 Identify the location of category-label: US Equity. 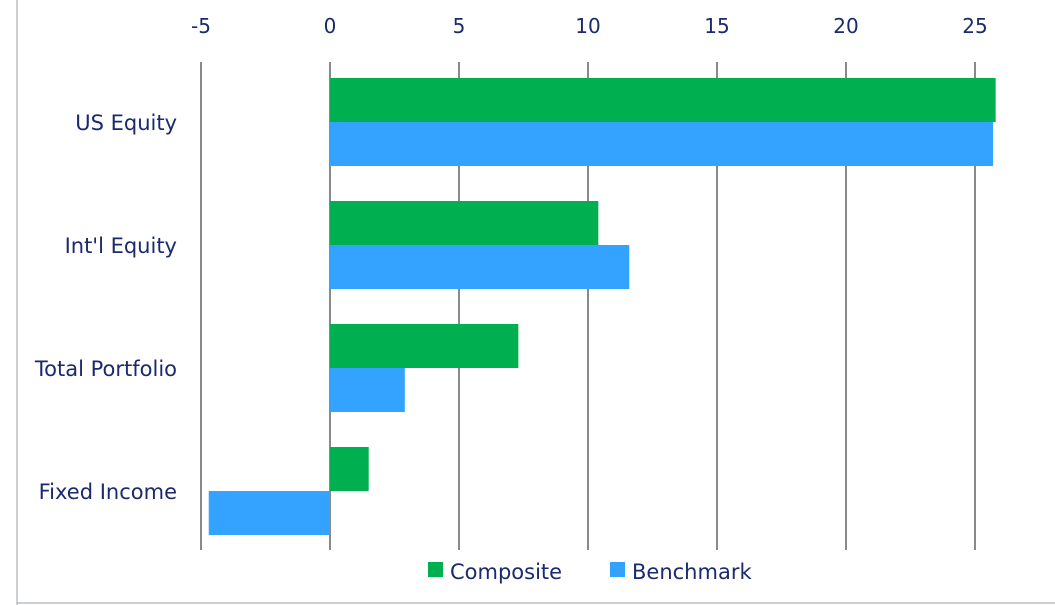
(126, 123).